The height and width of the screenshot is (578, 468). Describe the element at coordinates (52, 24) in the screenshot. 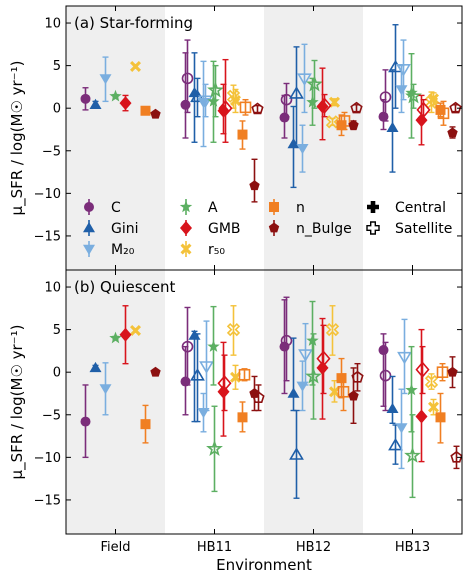

I see `y-tick-label: 10` at that location.